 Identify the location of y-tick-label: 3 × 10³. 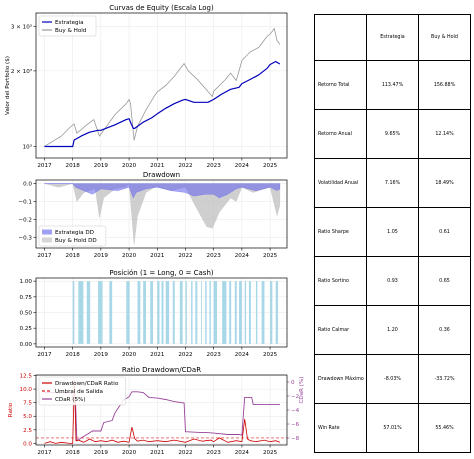
(21, 27).